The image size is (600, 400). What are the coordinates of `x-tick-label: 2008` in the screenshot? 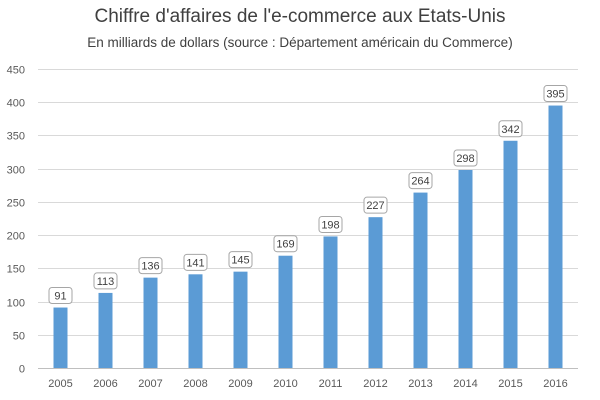 It's located at (195, 384).